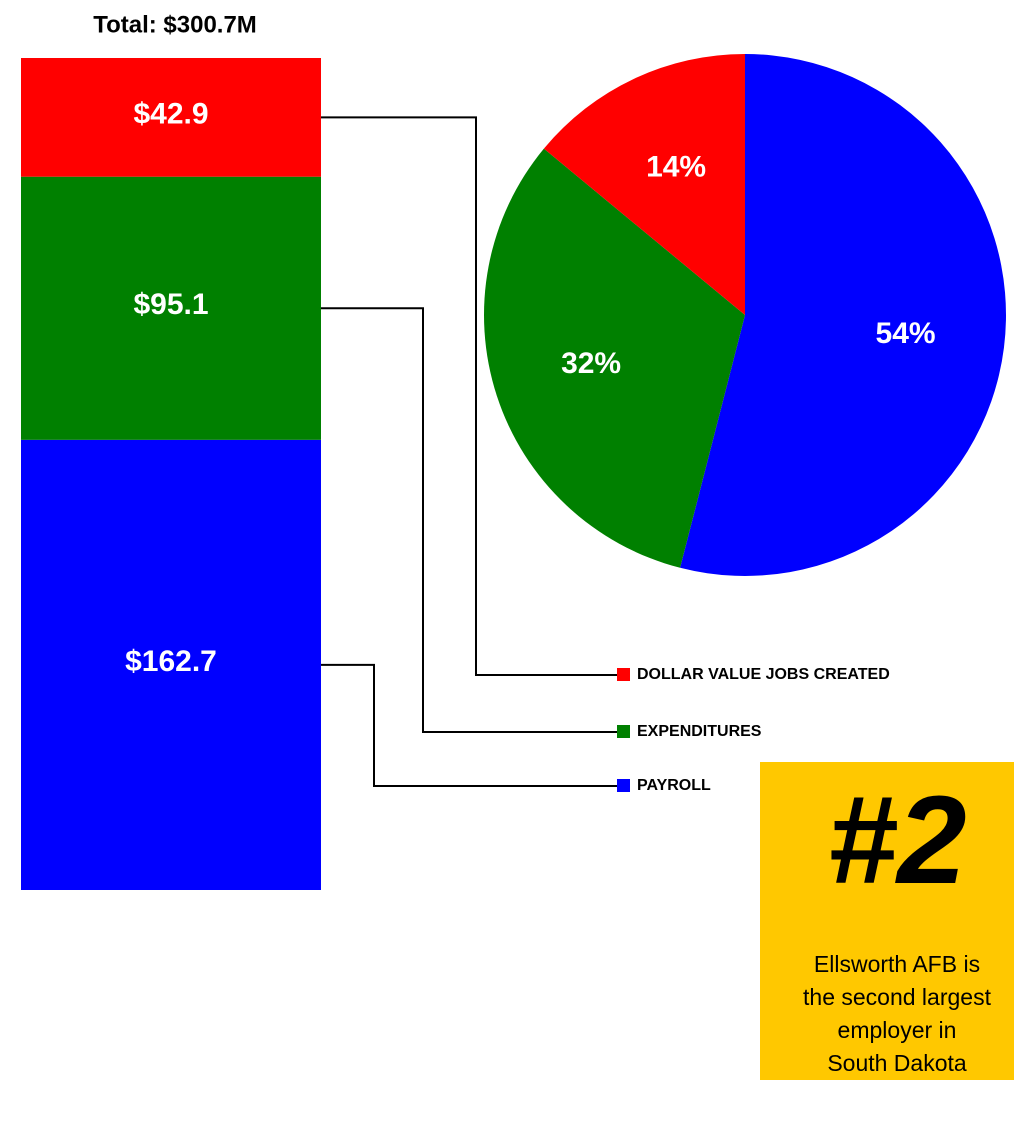 Image resolution: width=1014 pixels, height=1126 pixels. What do you see at coordinates (897, 964) in the screenshot?
I see `annotation-text: Ellsworth AFB is` at bounding box center [897, 964].